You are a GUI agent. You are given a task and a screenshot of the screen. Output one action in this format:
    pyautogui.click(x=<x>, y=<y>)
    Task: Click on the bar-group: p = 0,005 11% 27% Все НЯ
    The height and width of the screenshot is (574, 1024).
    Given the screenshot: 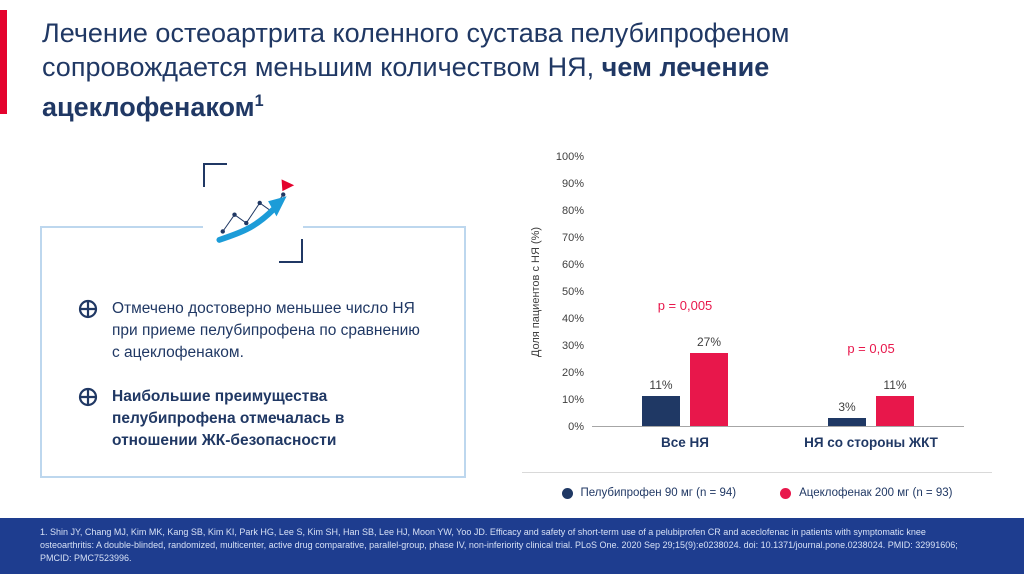 What is the action you would take?
    pyautogui.click(x=685, y=303)
    